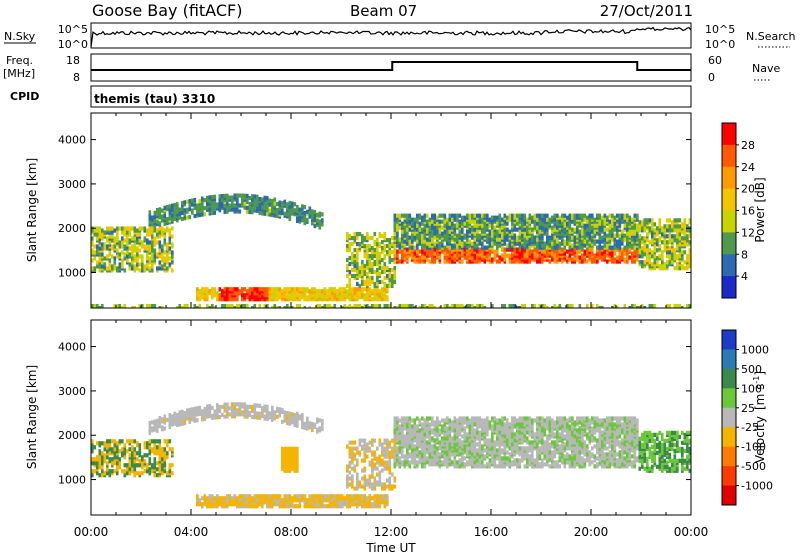 The image size is (800, 558). I want to click on velocity-heatmap, so click(391, 455).